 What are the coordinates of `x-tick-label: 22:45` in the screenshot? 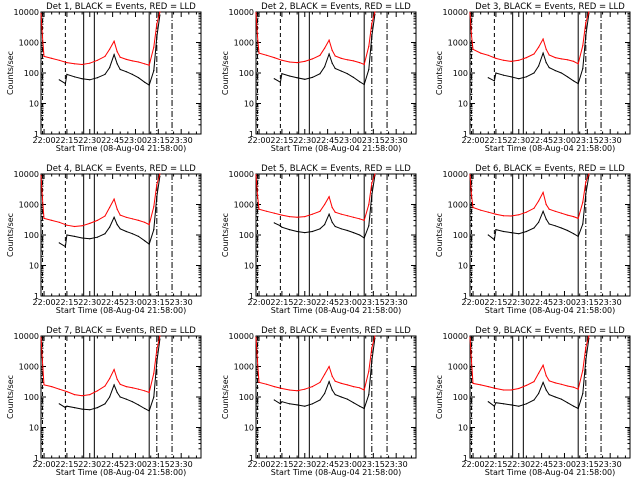 It's located at (327, 140).